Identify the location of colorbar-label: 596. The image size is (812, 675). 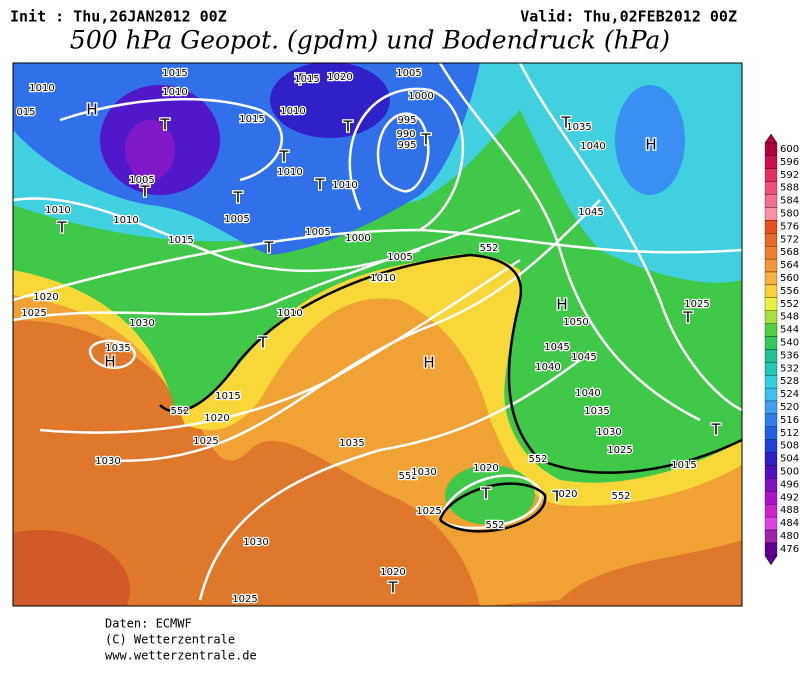
(789, 162).